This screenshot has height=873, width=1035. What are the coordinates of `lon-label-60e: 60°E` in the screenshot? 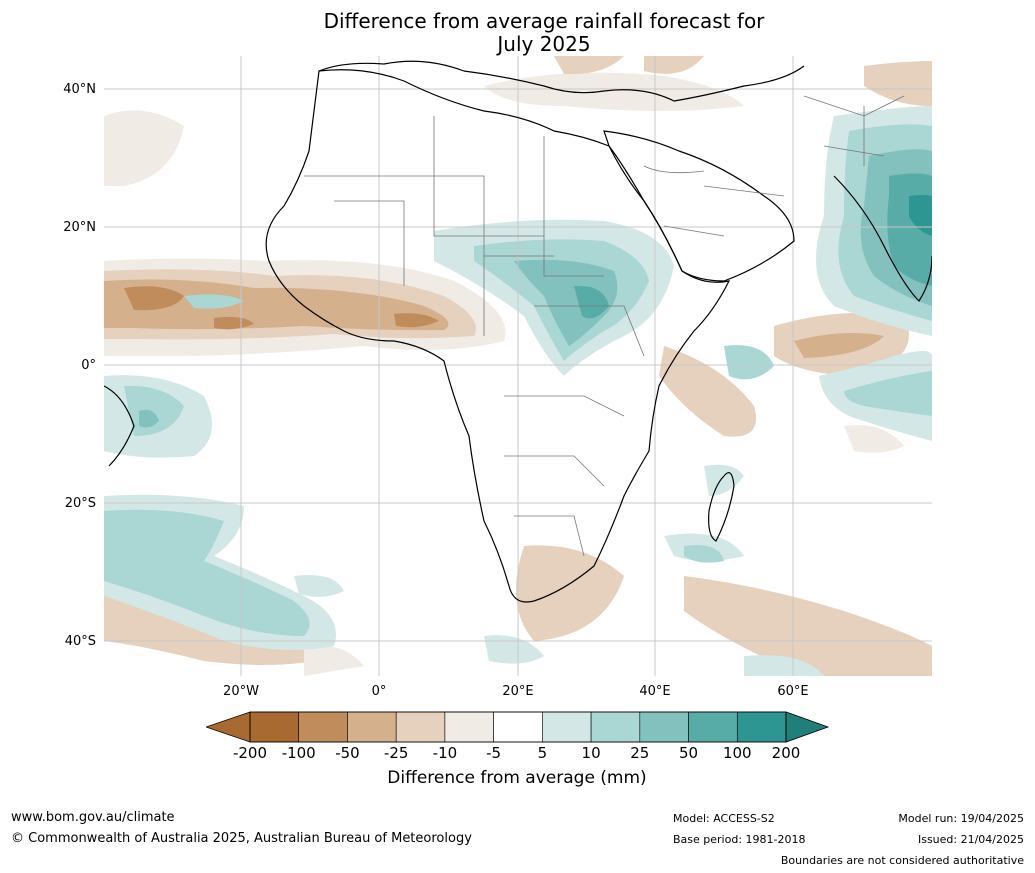 It's located at (793, 691).